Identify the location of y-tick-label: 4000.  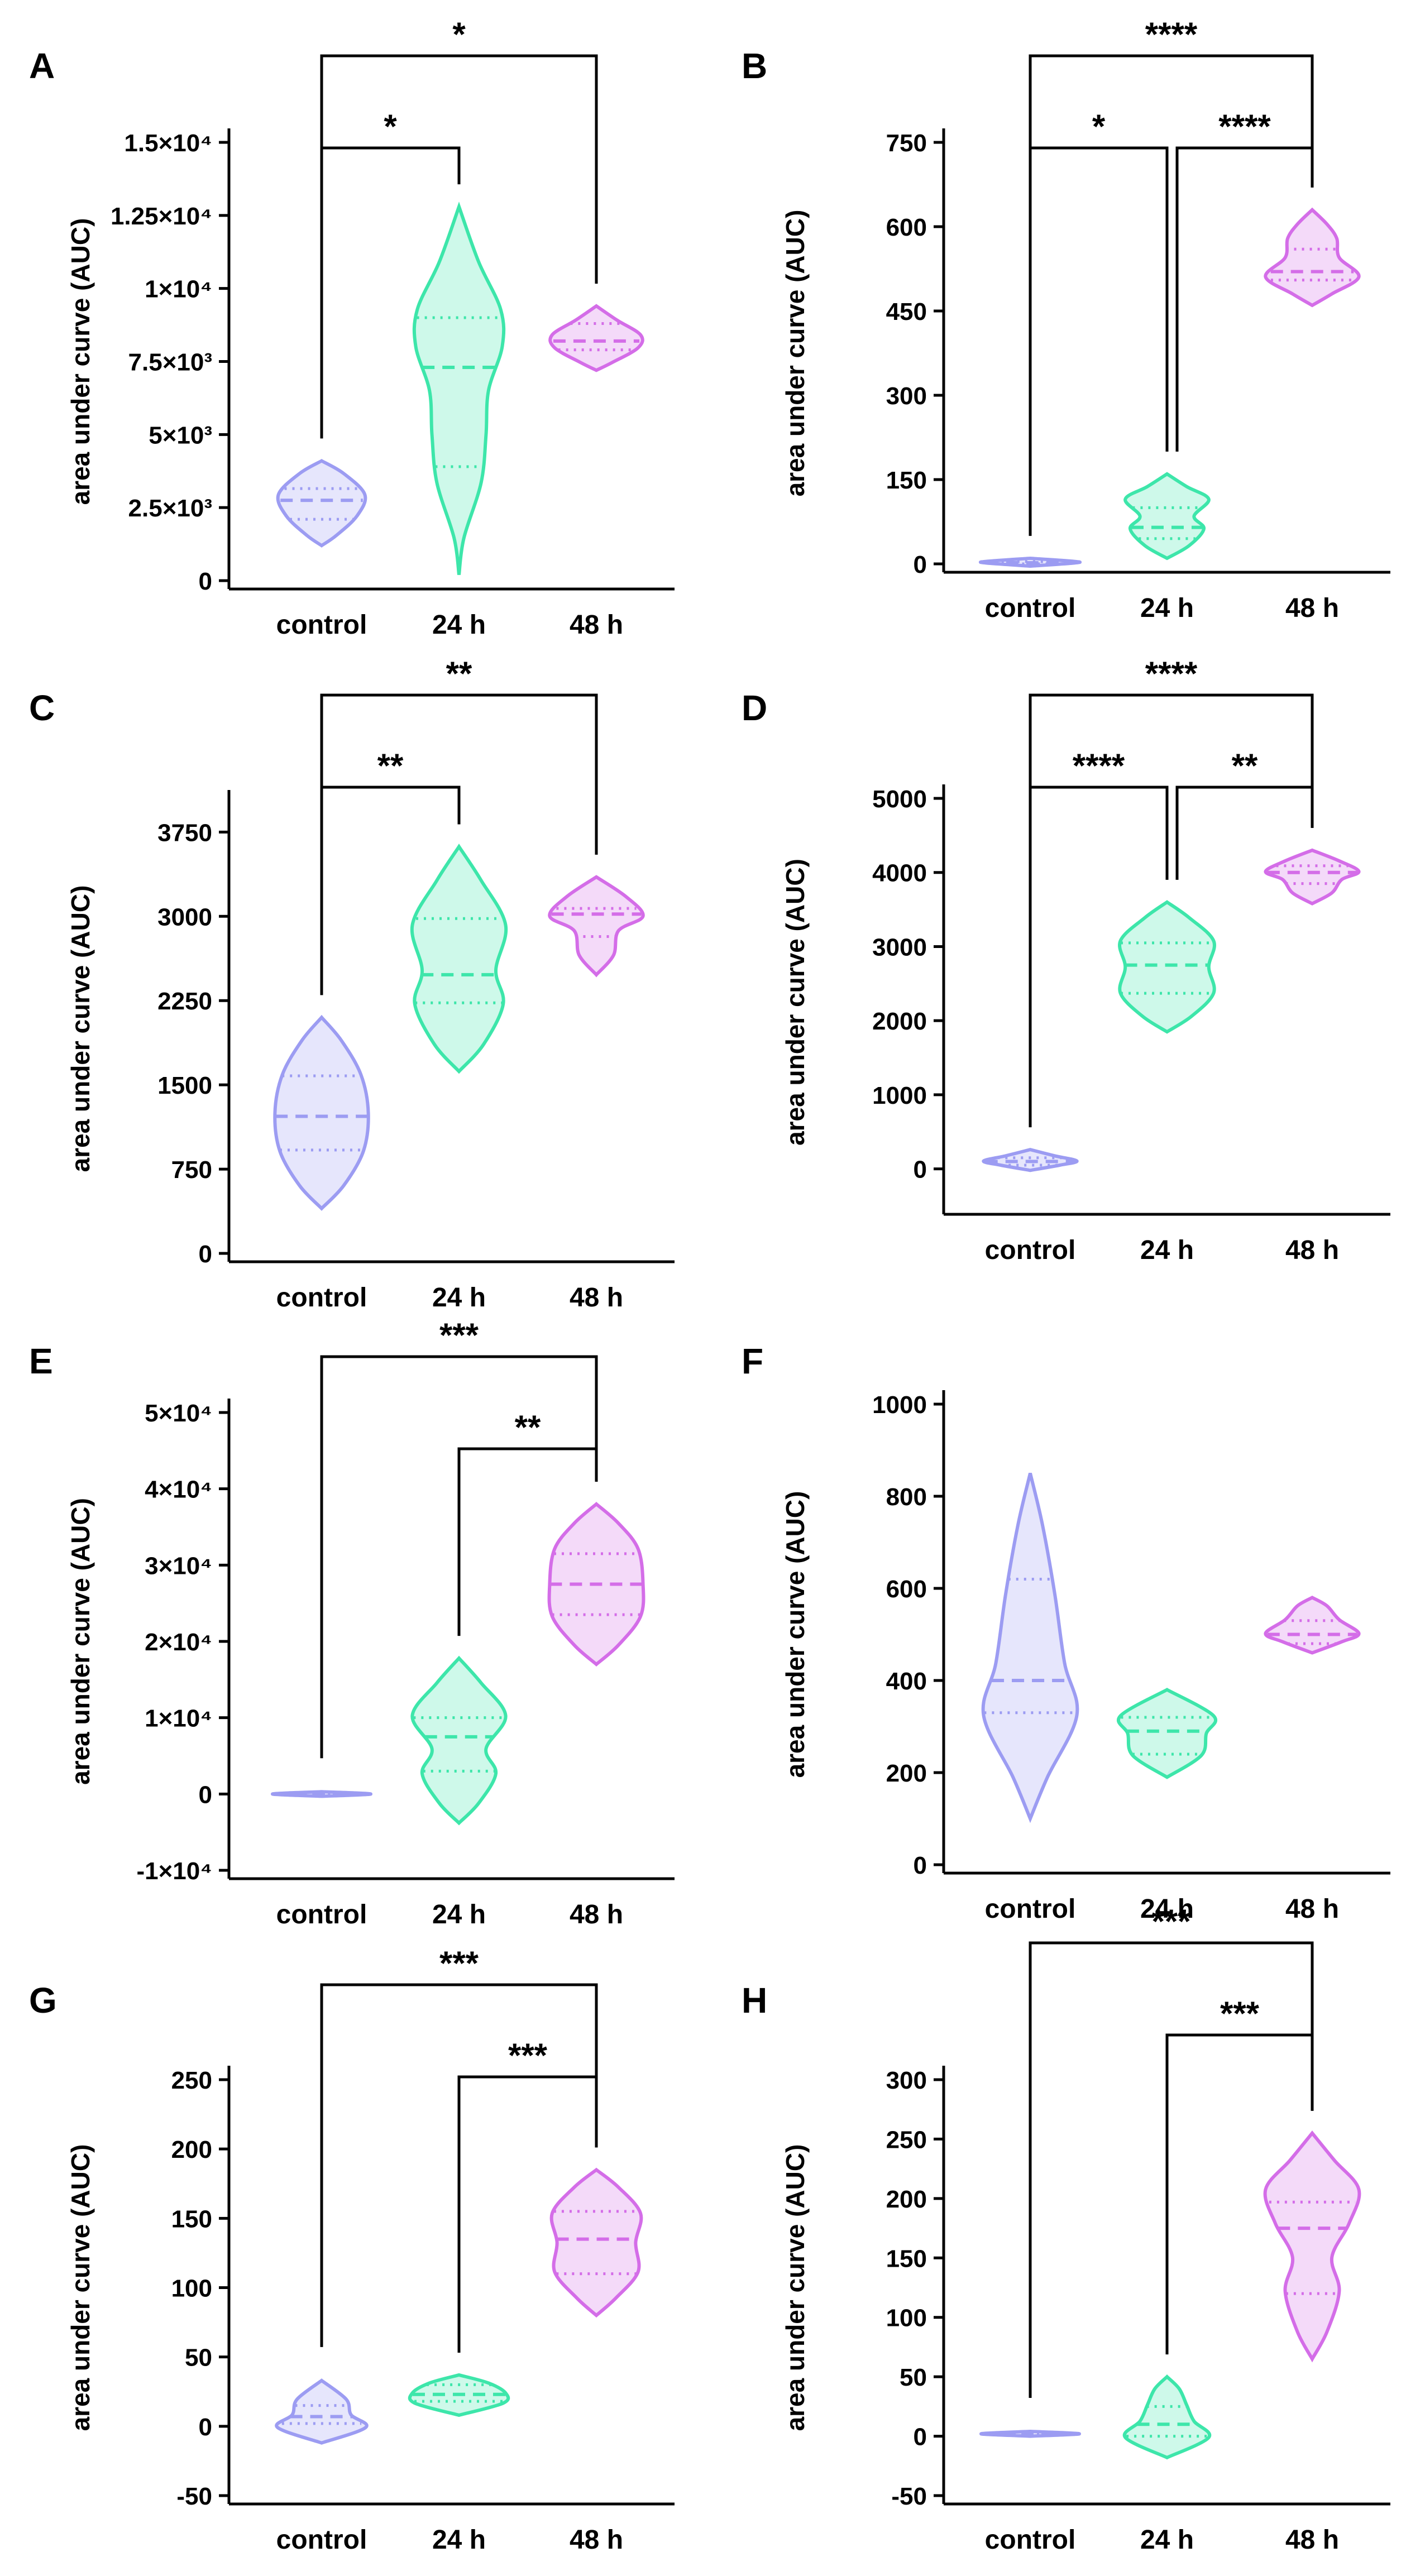
(899, 873).